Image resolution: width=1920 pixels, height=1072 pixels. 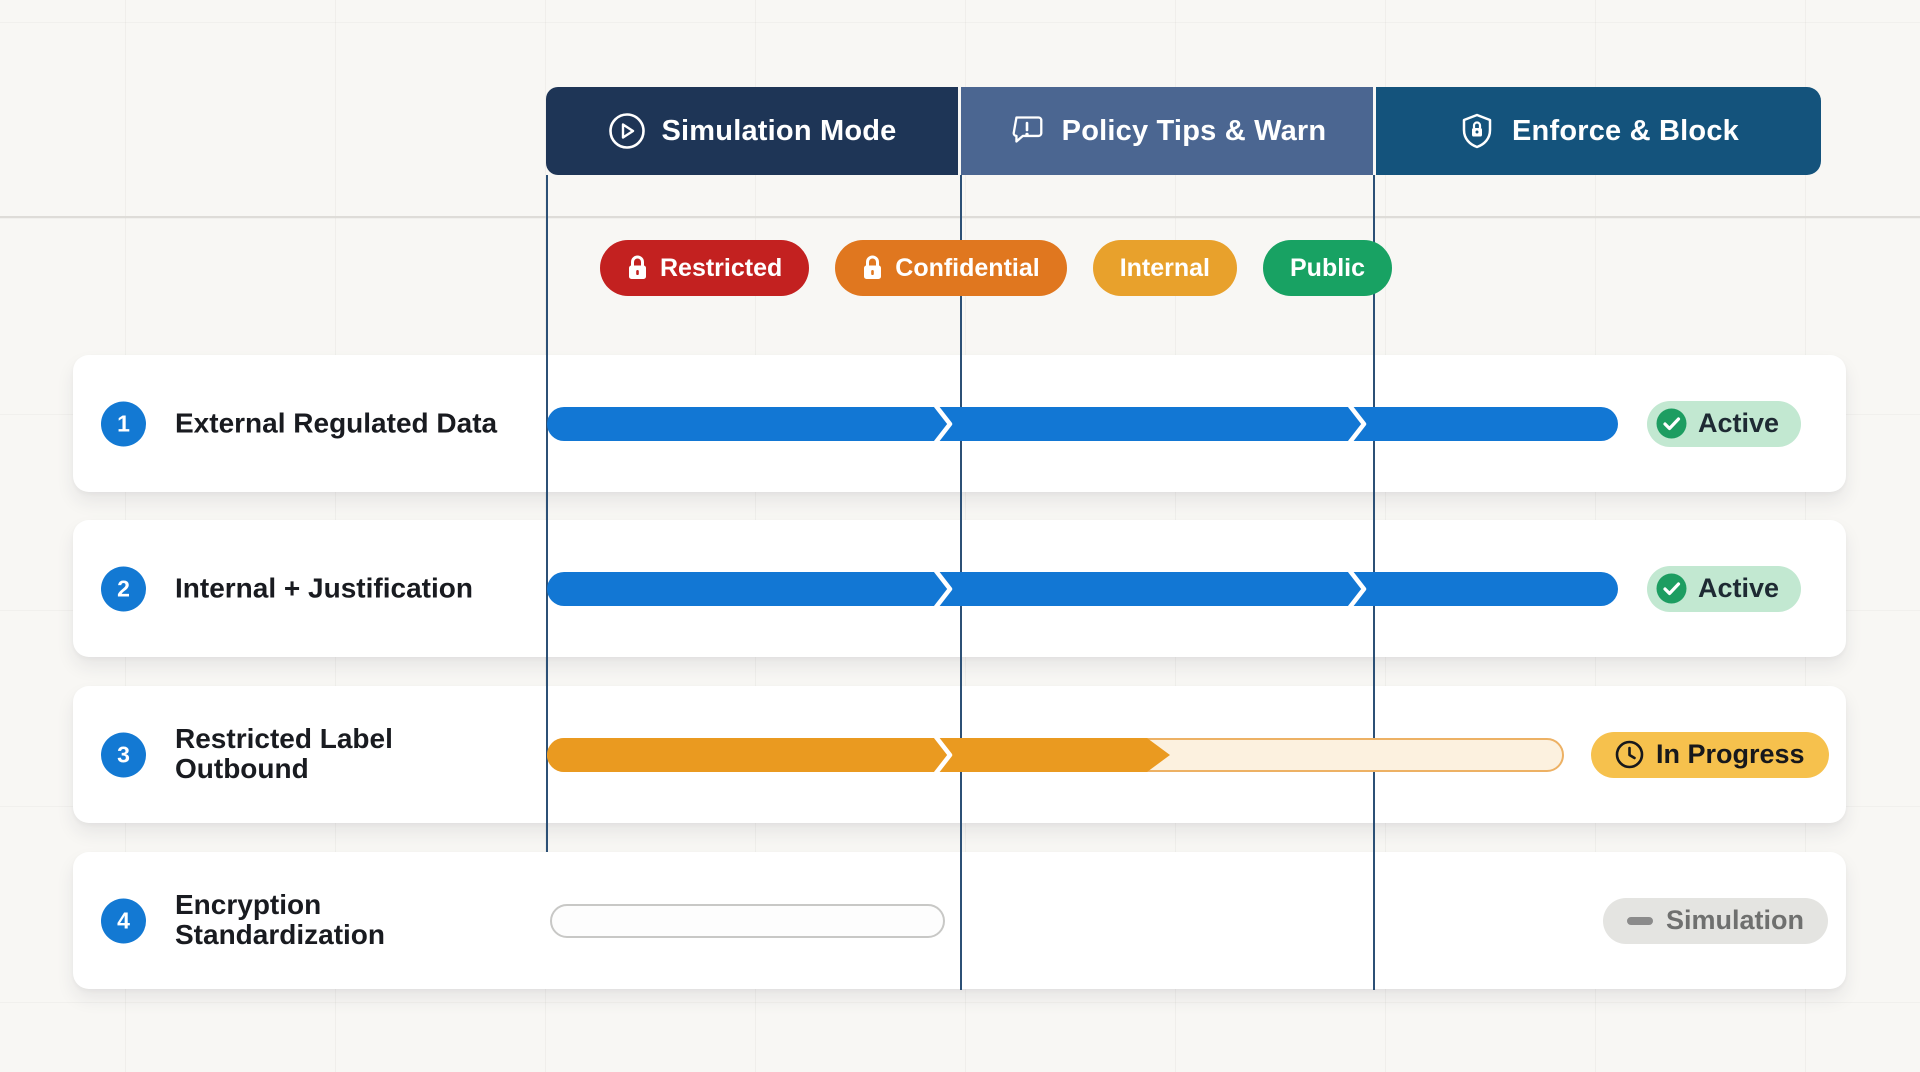 What do you see at coordinates (779, 130) in the screenshot?
I see `phase-header-label: Simulation Mode` at bounding box center [779, 130].